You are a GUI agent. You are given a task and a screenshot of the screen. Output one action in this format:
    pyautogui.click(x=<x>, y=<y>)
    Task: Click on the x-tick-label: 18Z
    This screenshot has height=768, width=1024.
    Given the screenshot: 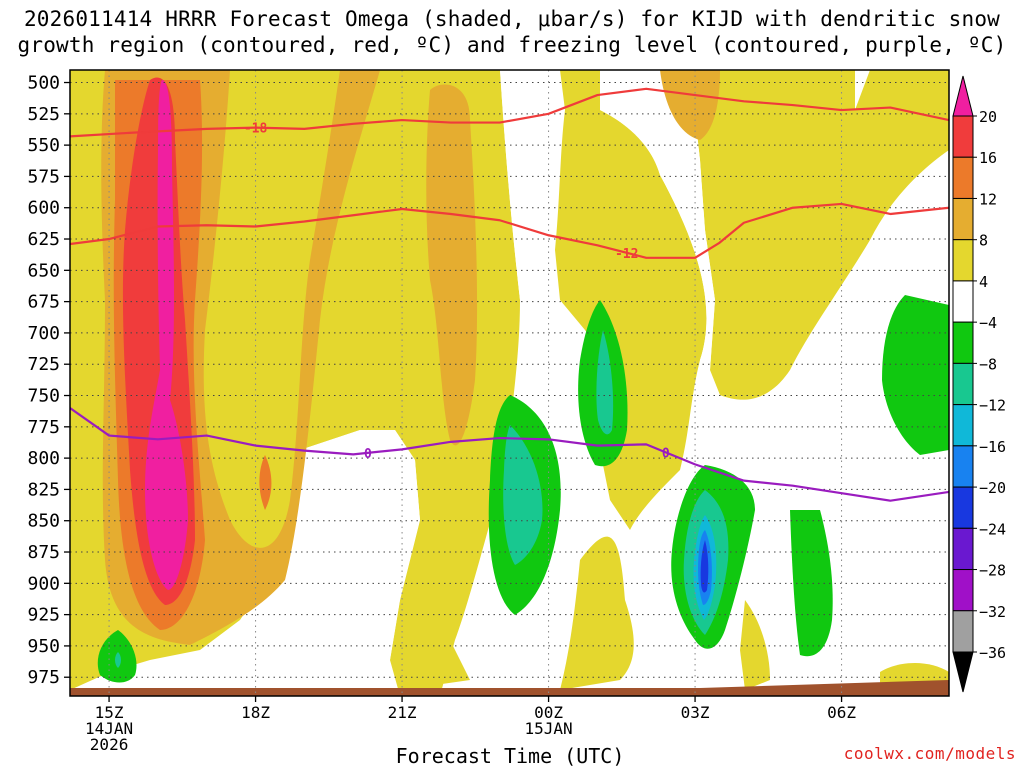 What is the action you would take?
    pyautogui.click(x=255, y=712)
    